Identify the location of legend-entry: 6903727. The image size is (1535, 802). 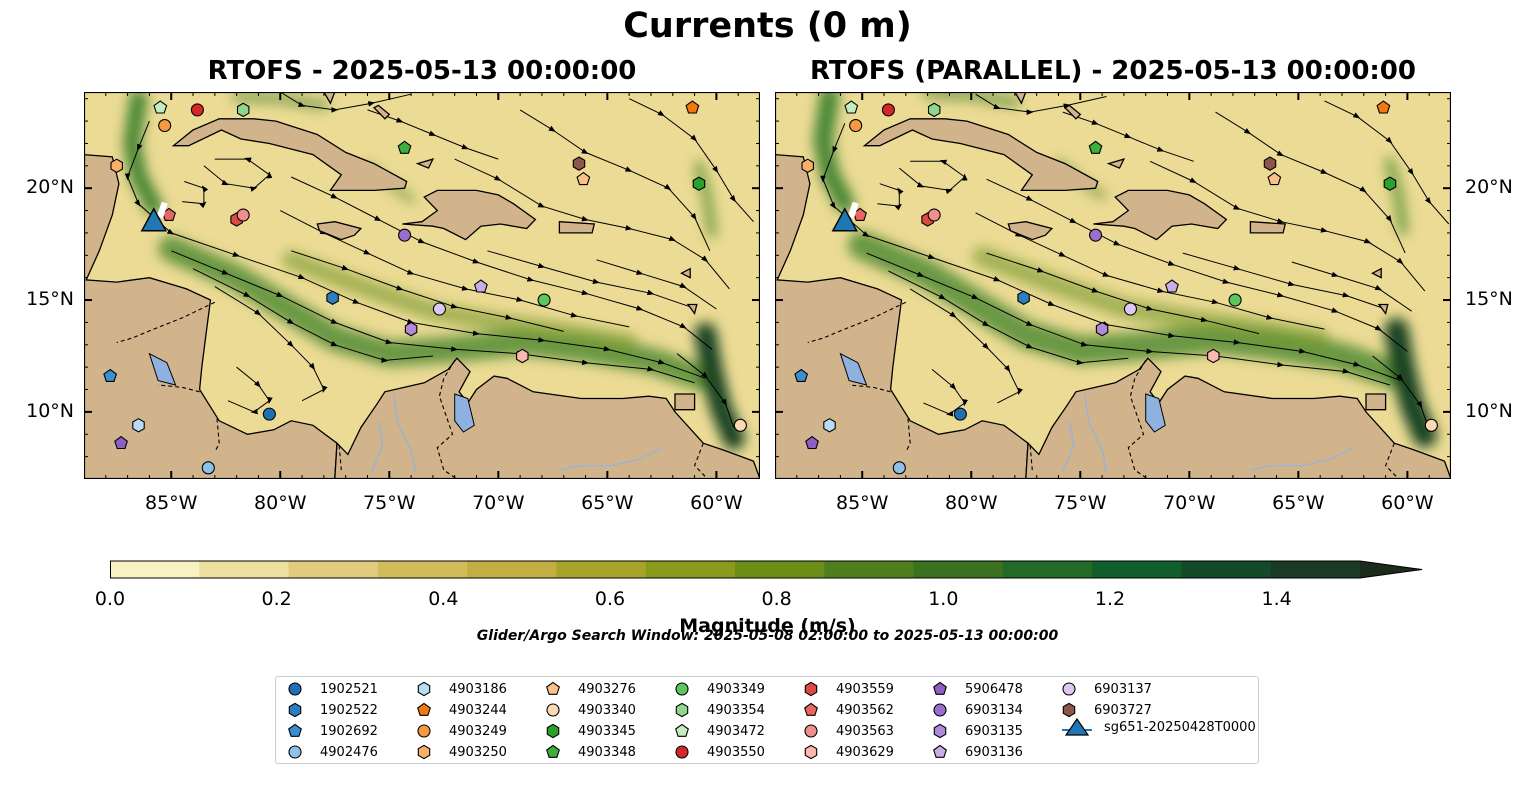
(1106, 710).